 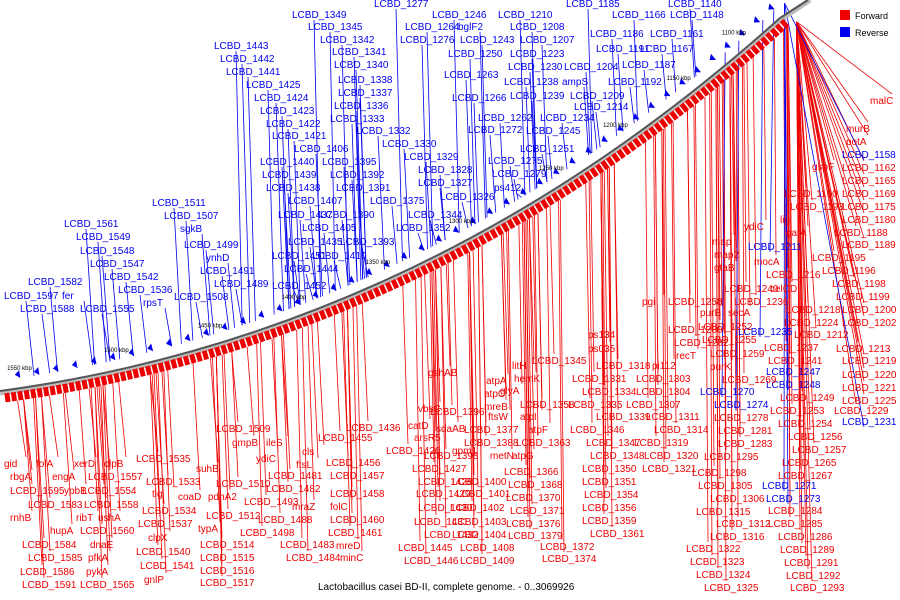 What do you see at coordinates (723, 575) in the screenshot?
I see `forward-gene-label: LCBD_1324` at bounding box center [723, 575].